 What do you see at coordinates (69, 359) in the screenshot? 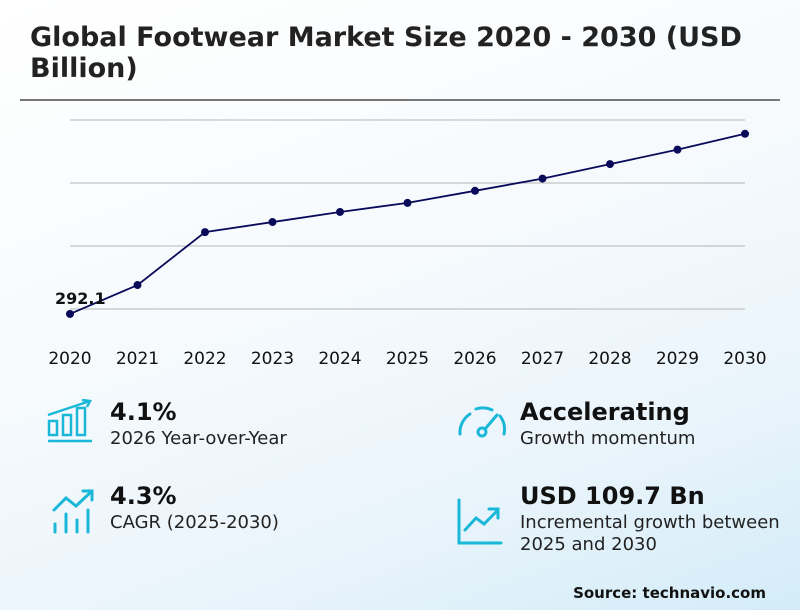
I see `x-tick-label: 2020` at bounding box center [69, 359].